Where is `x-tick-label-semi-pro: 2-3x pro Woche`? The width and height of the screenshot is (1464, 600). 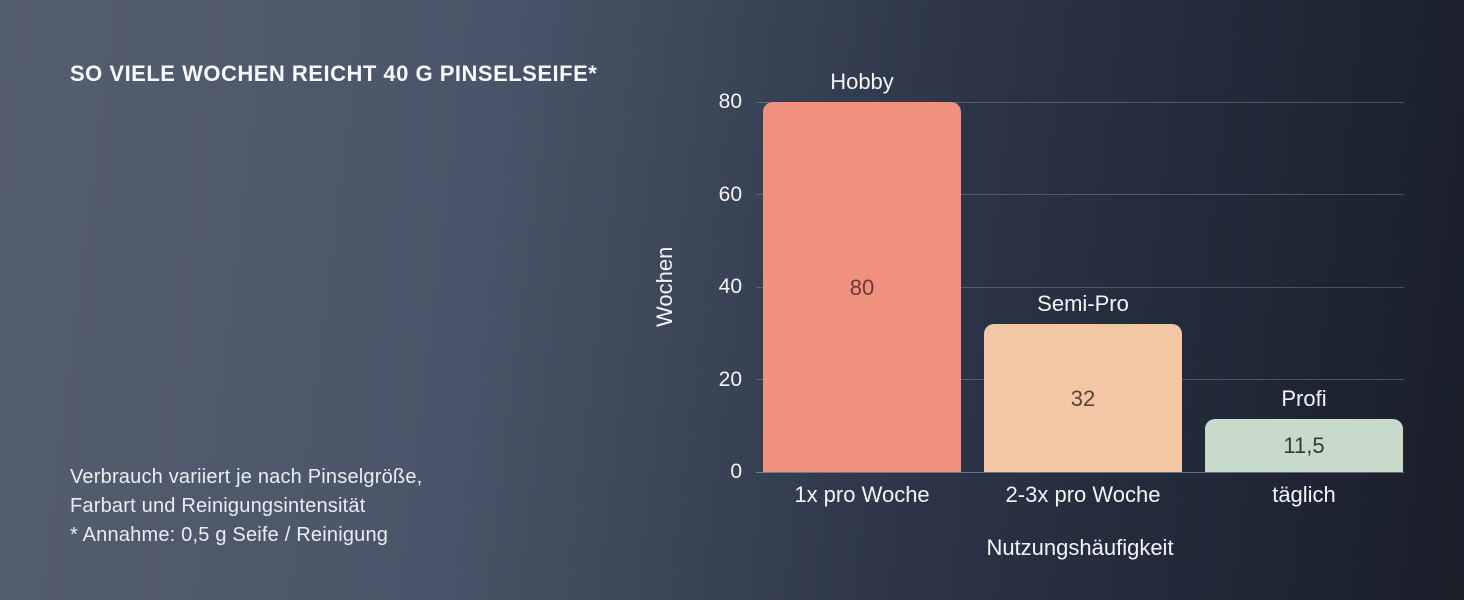
x-tick-label-semi-pro: 2-3x pro Woche is located at coordinates (1083, 494).